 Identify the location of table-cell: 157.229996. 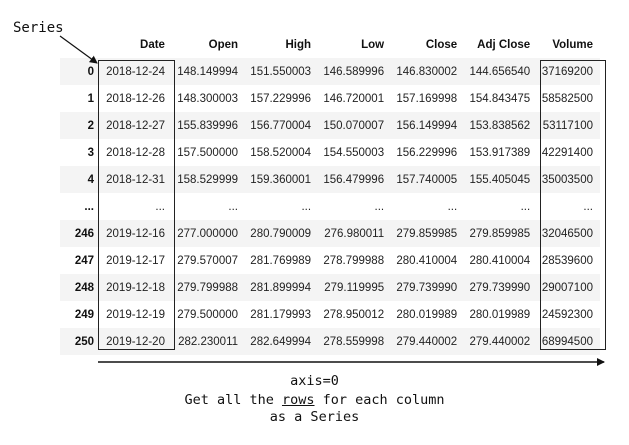
(282, 98).